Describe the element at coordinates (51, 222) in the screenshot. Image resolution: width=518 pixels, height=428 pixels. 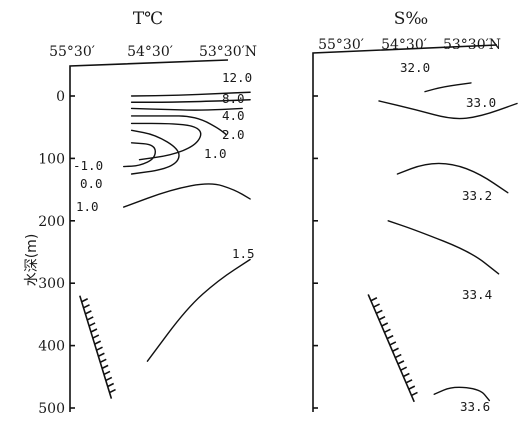
I see `depth-tick-label: 200` at that location.